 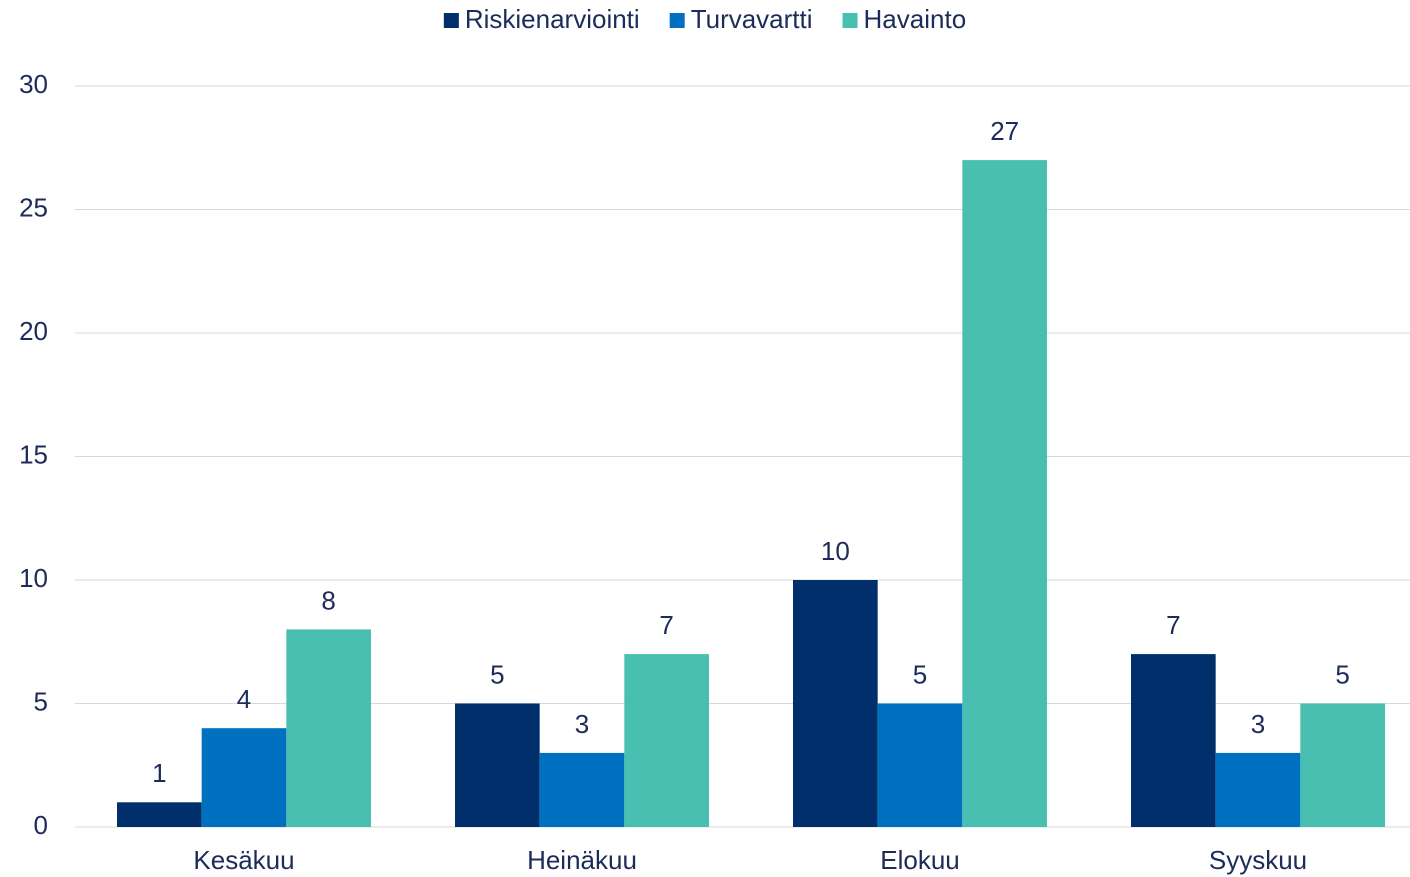 What do you see at coordinates (582, 860) in the screenshot?
I see `x-tick-label: Heinäkuu` at bounding box center [582, 860].